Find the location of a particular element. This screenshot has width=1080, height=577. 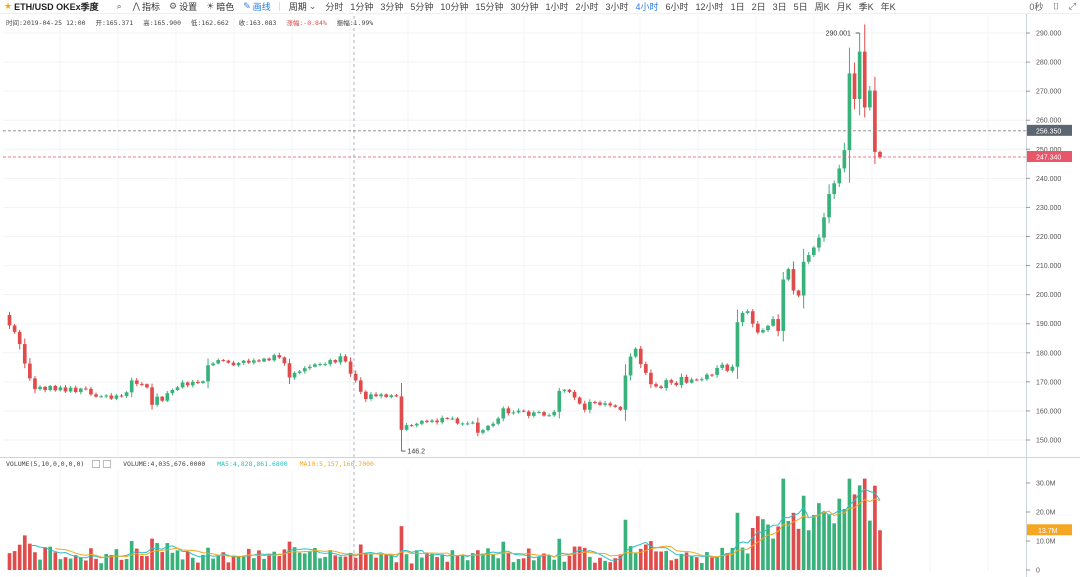

vol-tick-label: 0 is located at coordinates (1038, 571).